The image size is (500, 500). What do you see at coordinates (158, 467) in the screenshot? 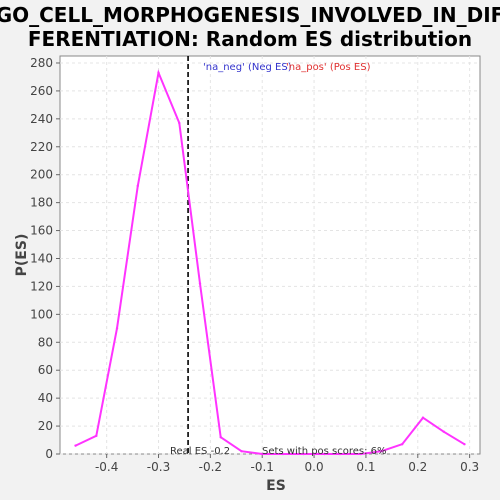
I see `x-tick-label: -0.3` at bounding box center [158, 467].